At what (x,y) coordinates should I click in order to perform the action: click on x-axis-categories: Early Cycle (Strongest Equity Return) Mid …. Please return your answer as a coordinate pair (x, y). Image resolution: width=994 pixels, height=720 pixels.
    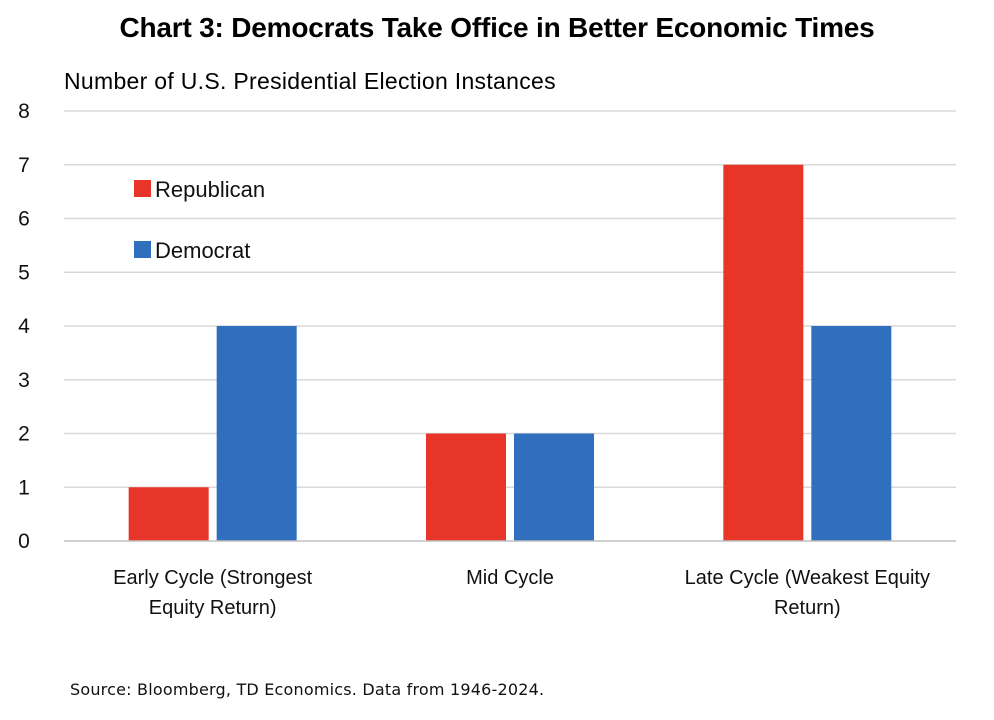
    Looking at the image, I should click on (521, 593).